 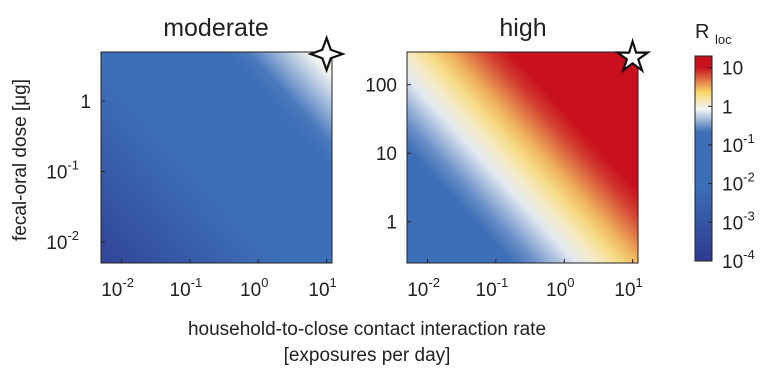 What do you see at coordinates (479, 54) in the screenshot?
I see `star-markers` at bounding box center [479, 54].